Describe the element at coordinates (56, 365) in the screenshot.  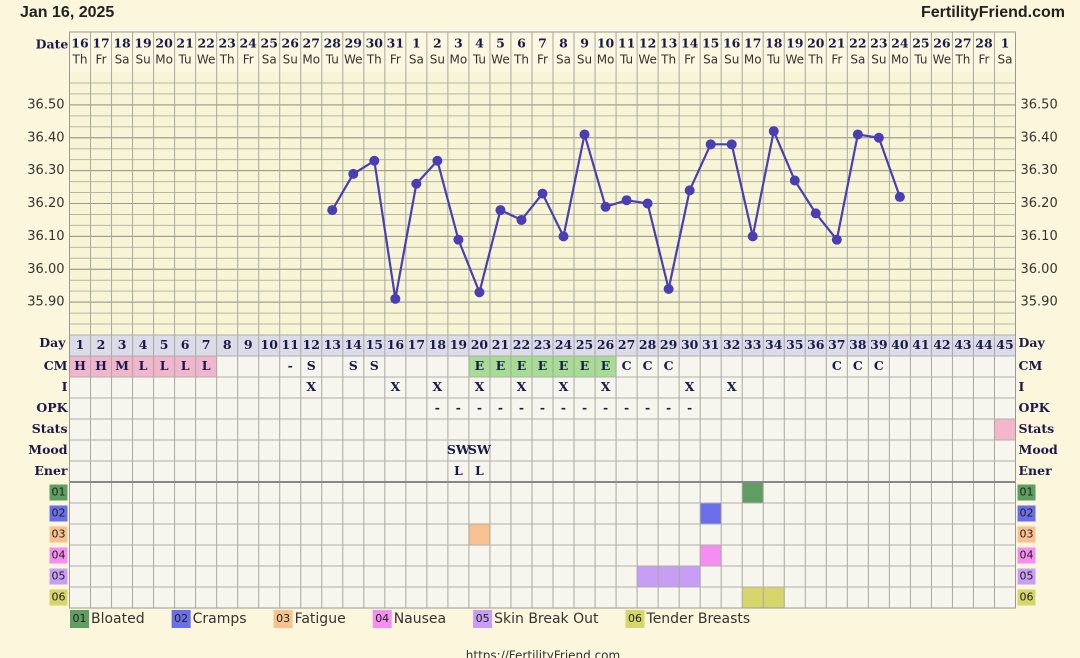
I see `row-label: CM` at that location.